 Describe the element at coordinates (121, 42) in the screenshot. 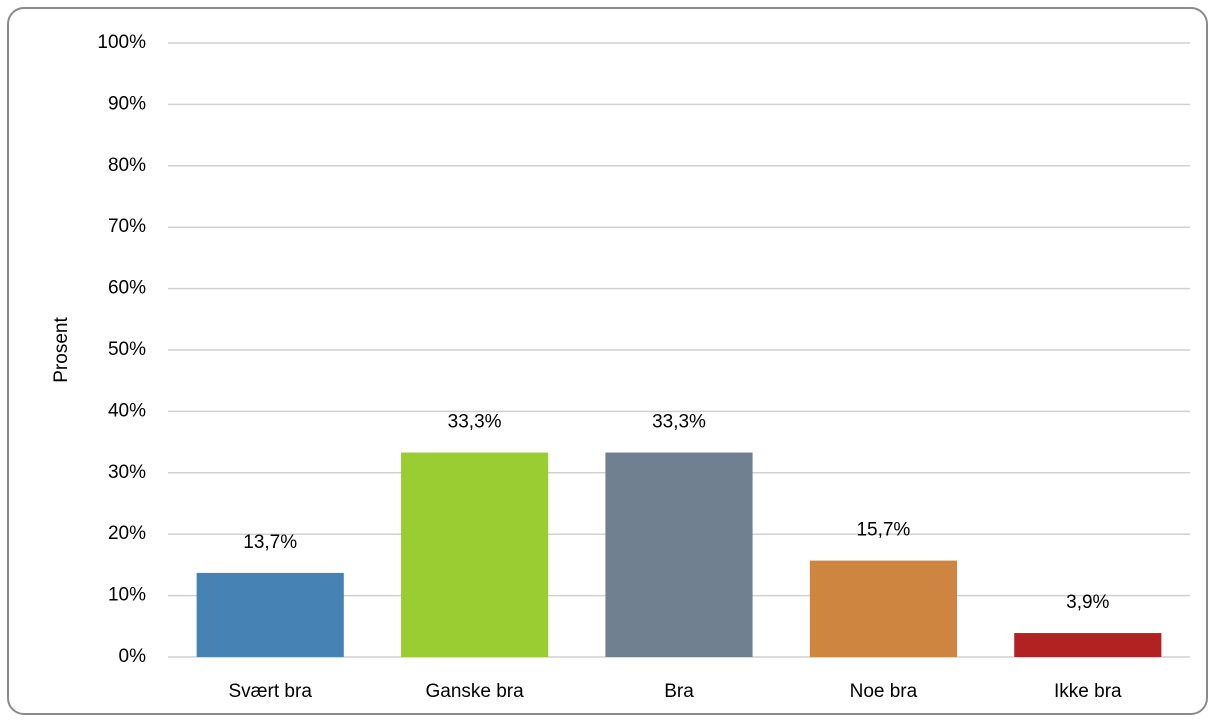

I see `y-tick-label: 100%` at that location.